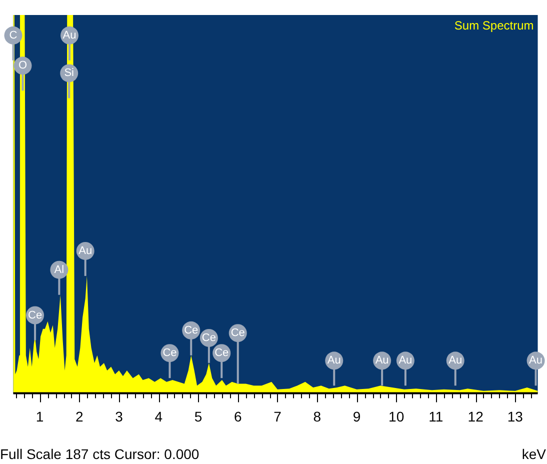  I want to click on text: Full Scale 187 cts Cursor: 0.000, so click(100, 454).